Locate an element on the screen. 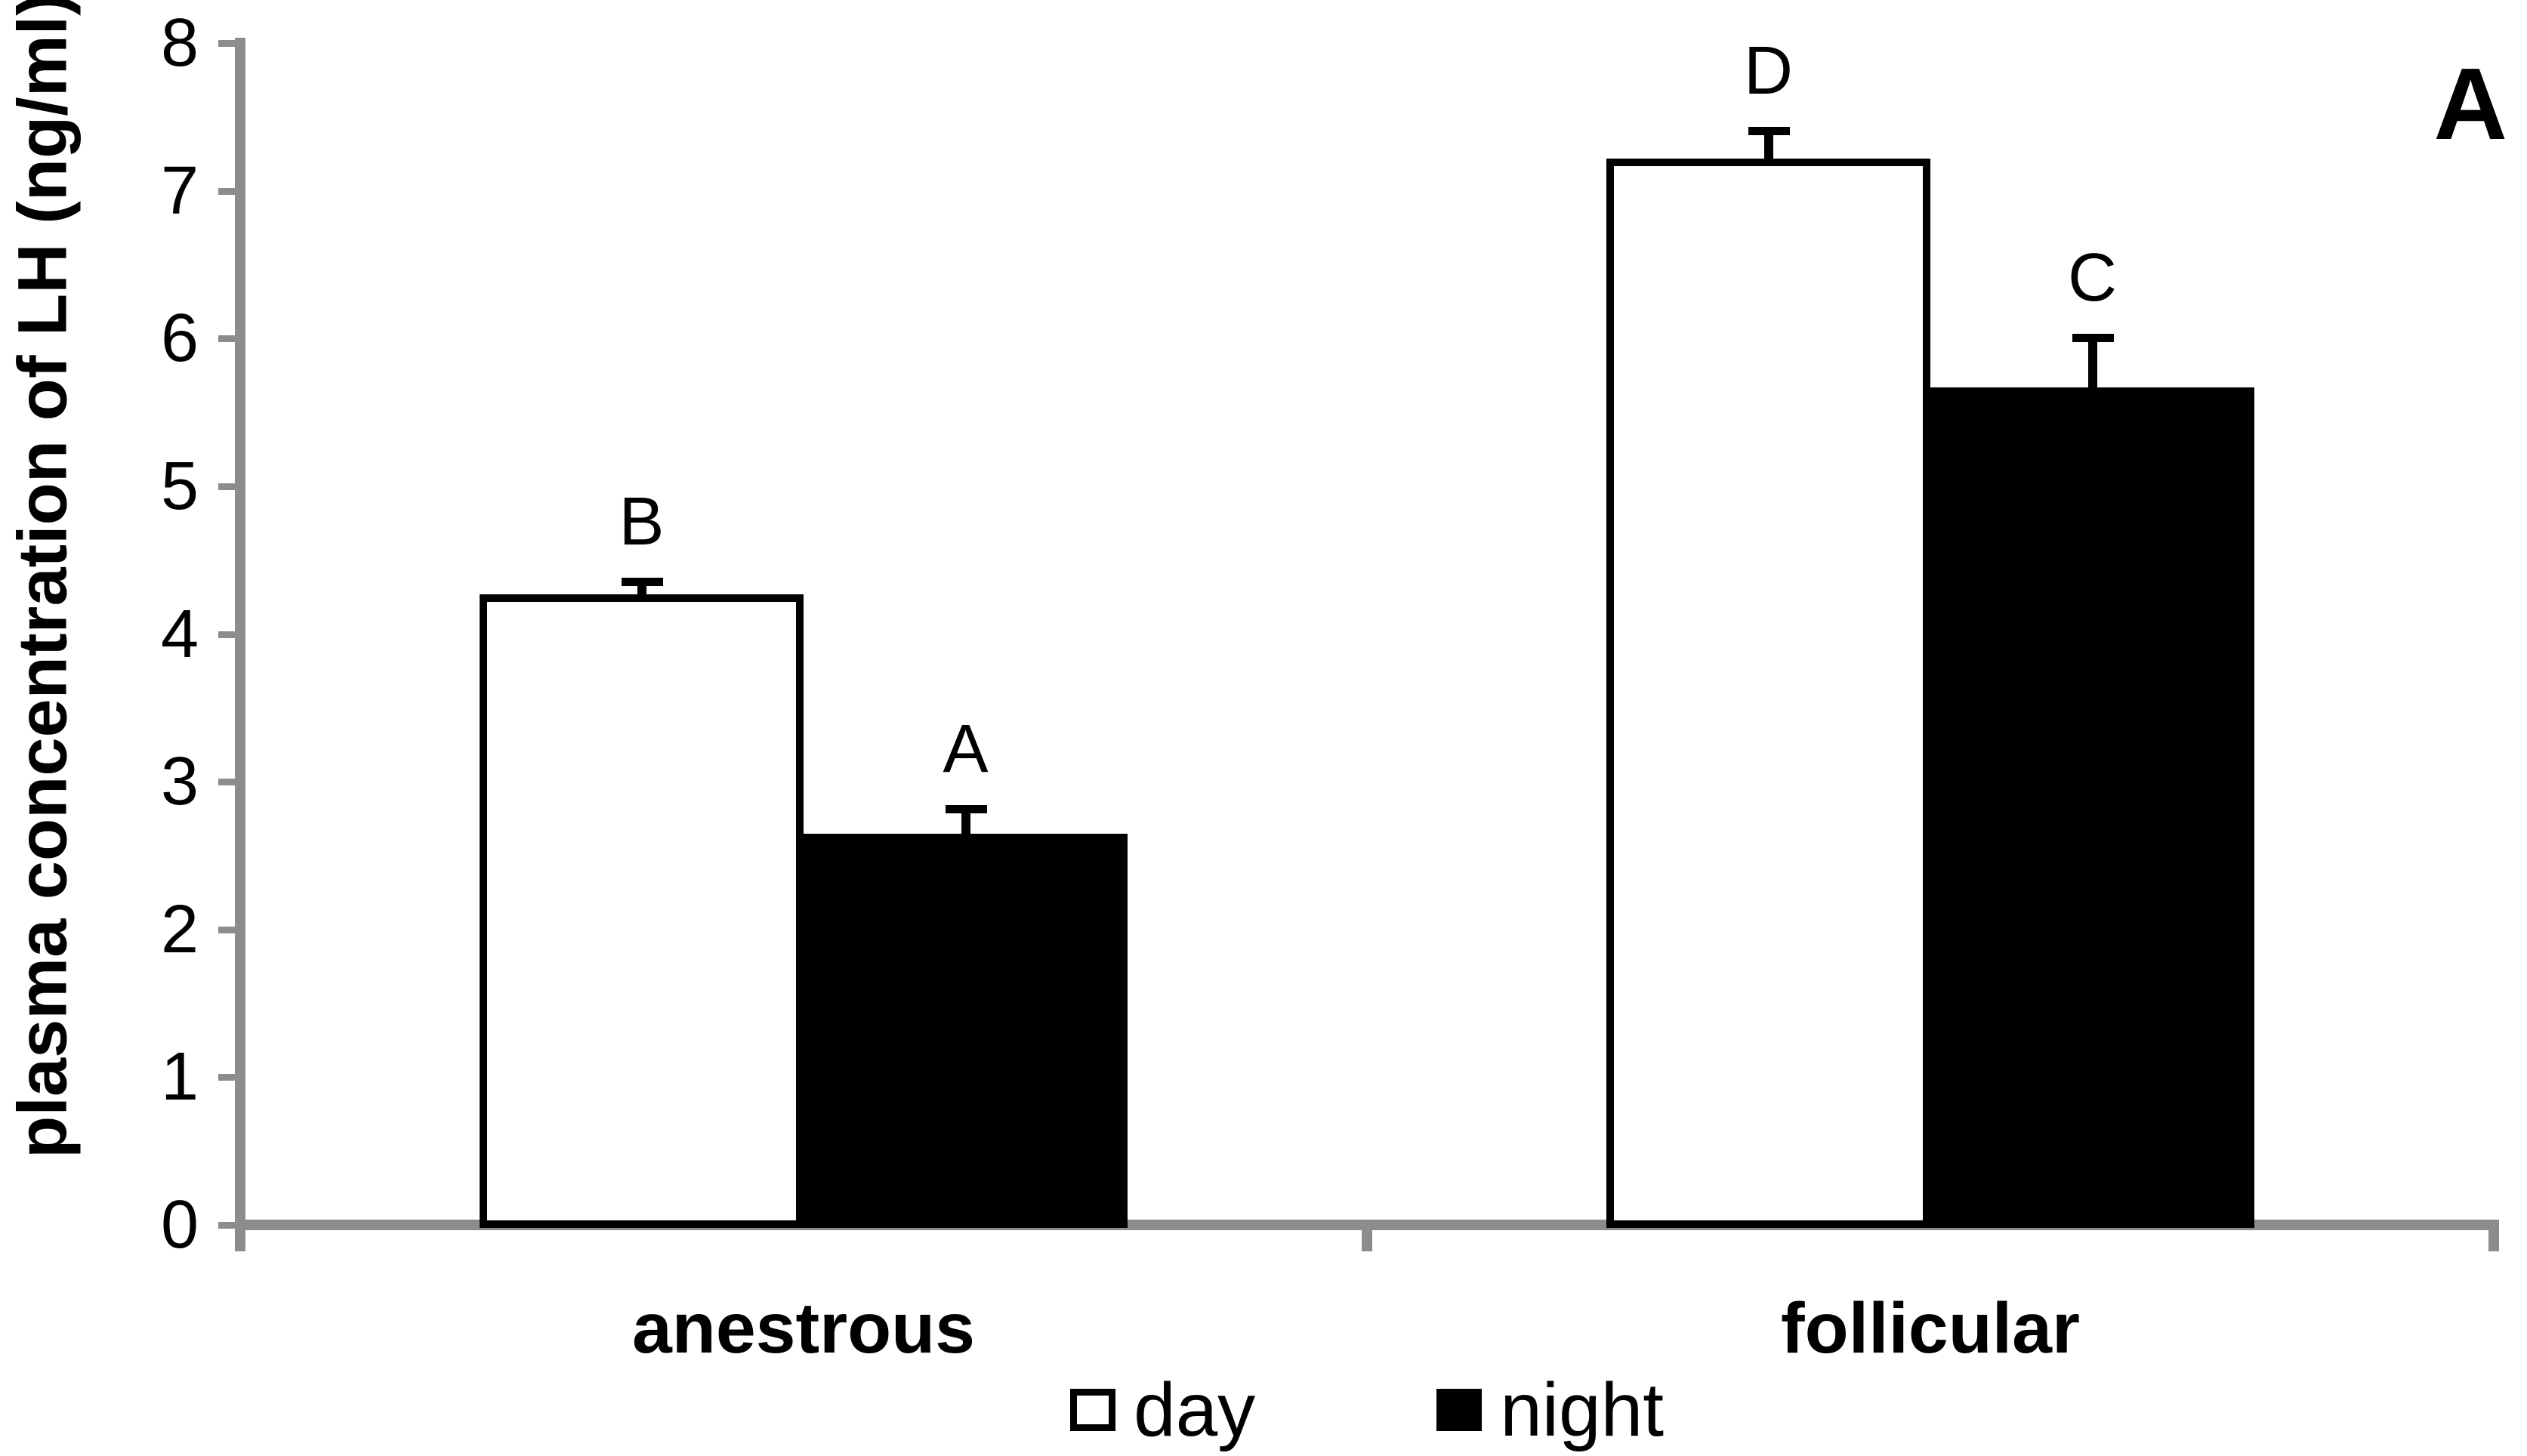 This screenshot has width=2527, height=1456. error-bar-cap-day-follicular is located at coordinates (1769, 131).